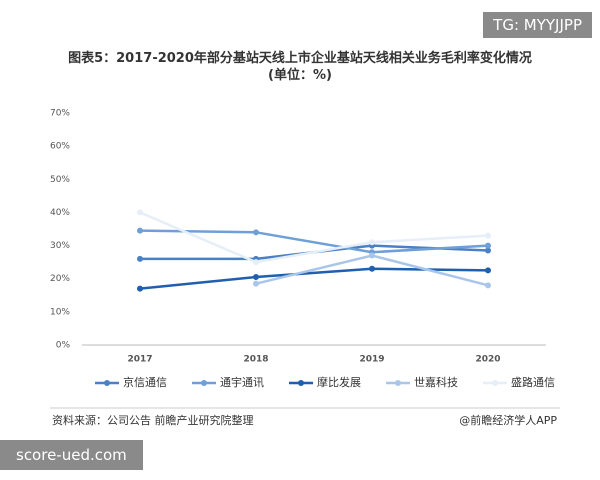 Image resolution: width=600 pixels, height=480 pixels. Describe the element at coordinates (60, 312) in the screenshot. I see `y-tick-label: 10%` at that location.